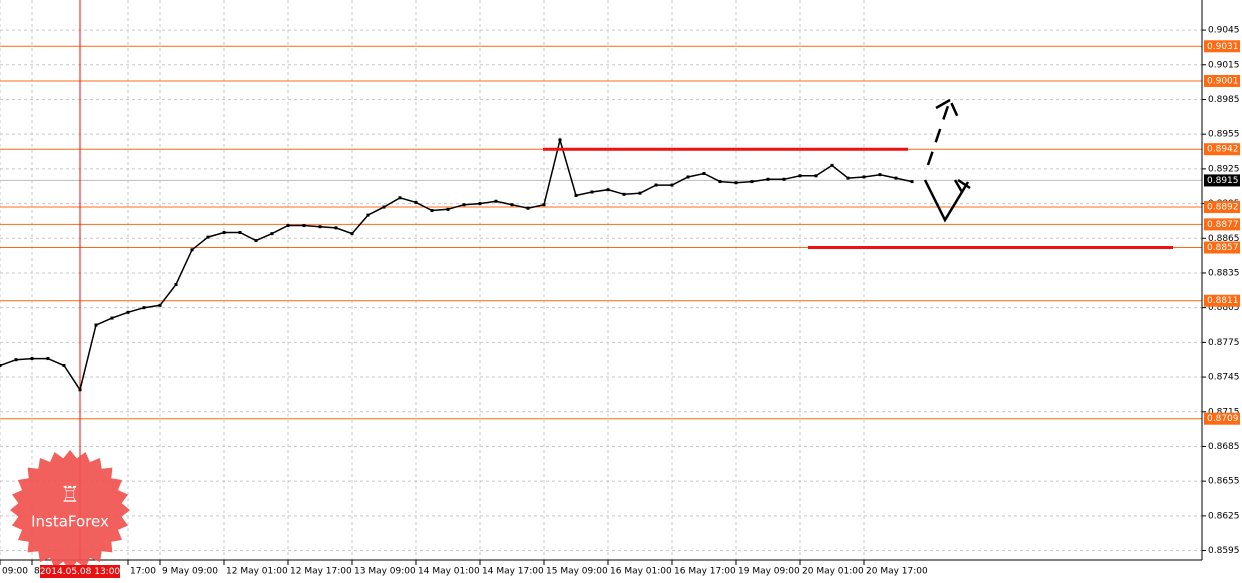 This screenshot has width=1242, height=583. I want to click on y-tick-label: 0.8775, so click(1224, 343).